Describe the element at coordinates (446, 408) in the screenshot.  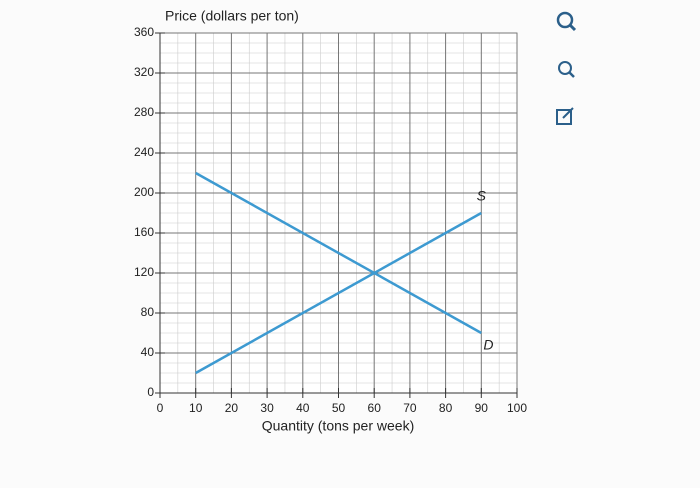
I see `x-tick-label: 80` at that location.